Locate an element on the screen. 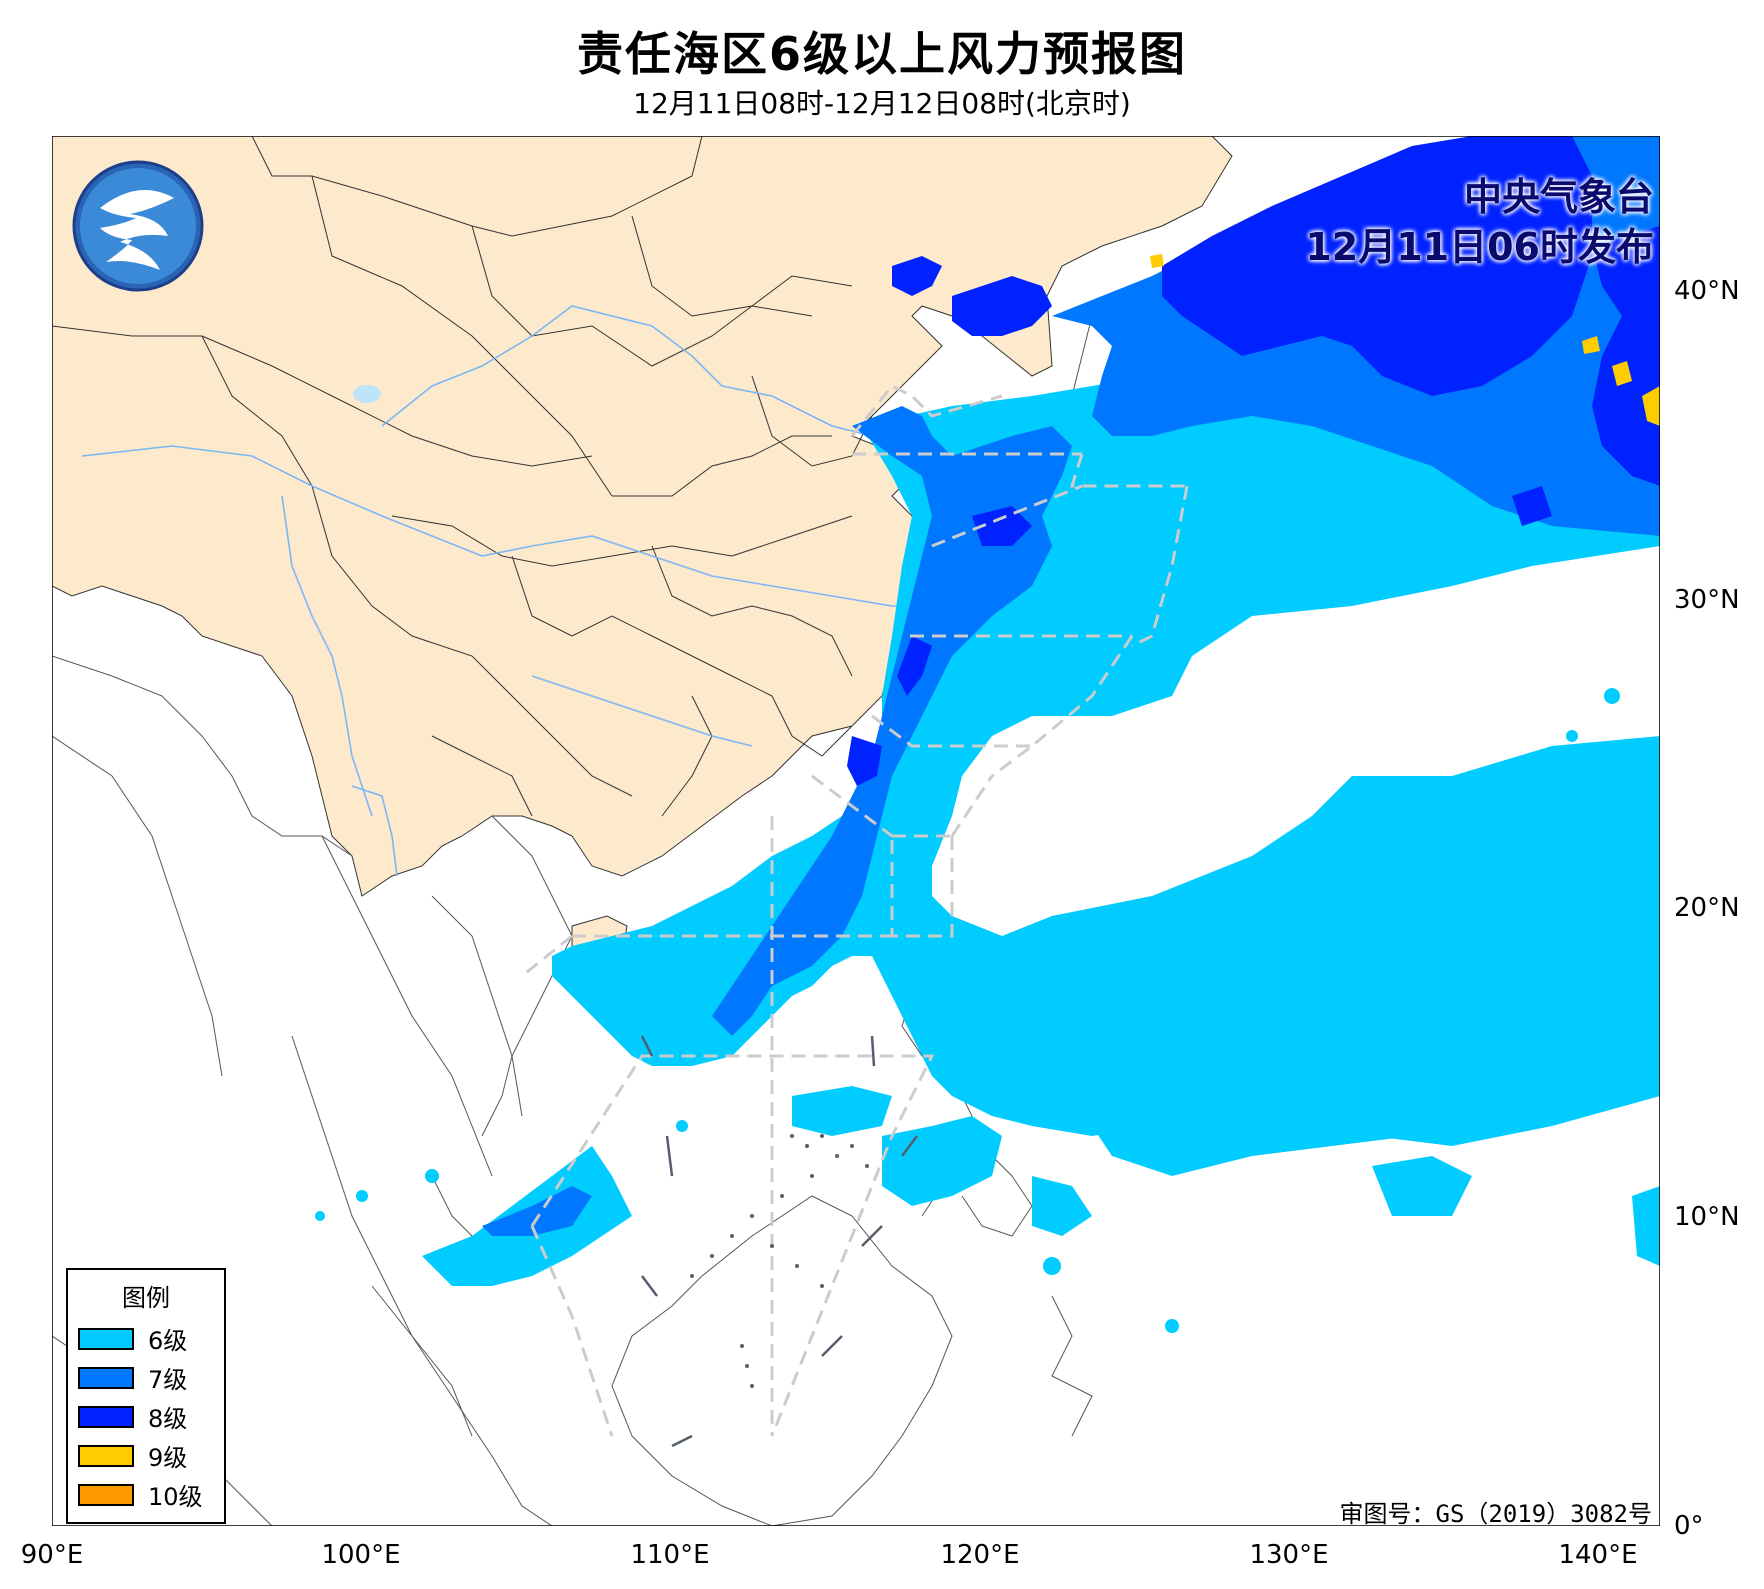 This screenshot has height=1589, width=1764. legend-label-10: 10级 is located at coordinates (175, 1497).